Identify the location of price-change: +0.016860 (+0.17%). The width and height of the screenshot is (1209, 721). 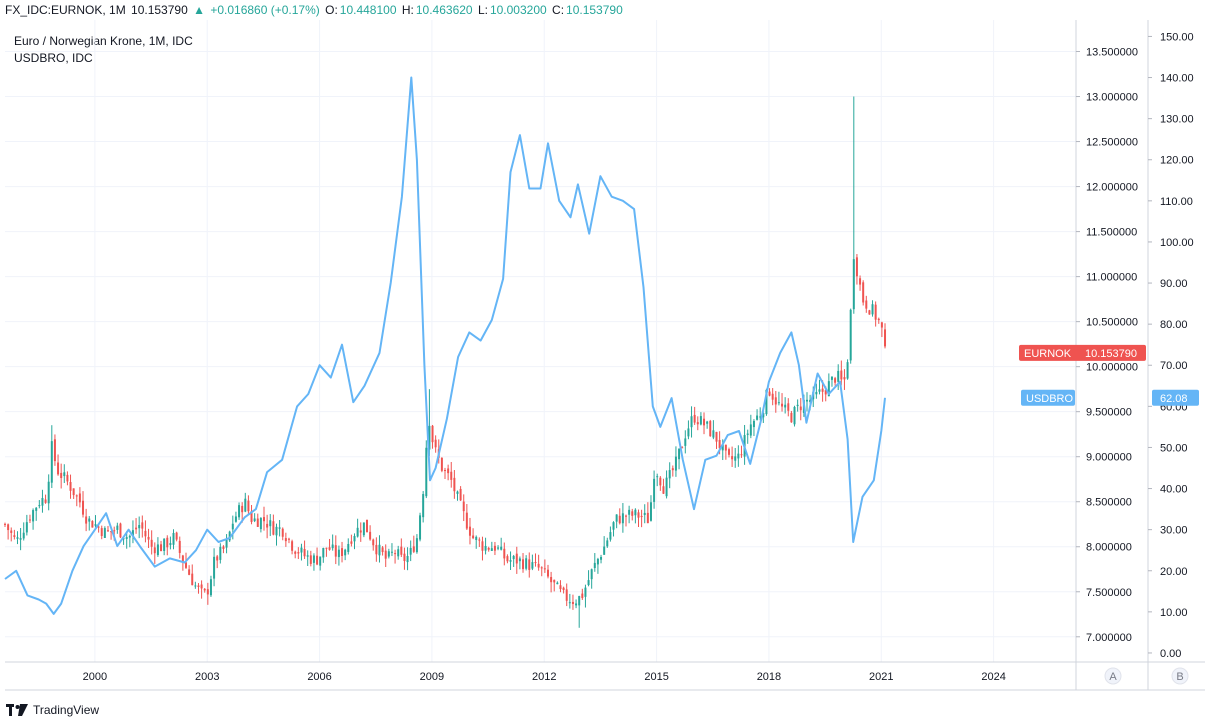
(265, 10).